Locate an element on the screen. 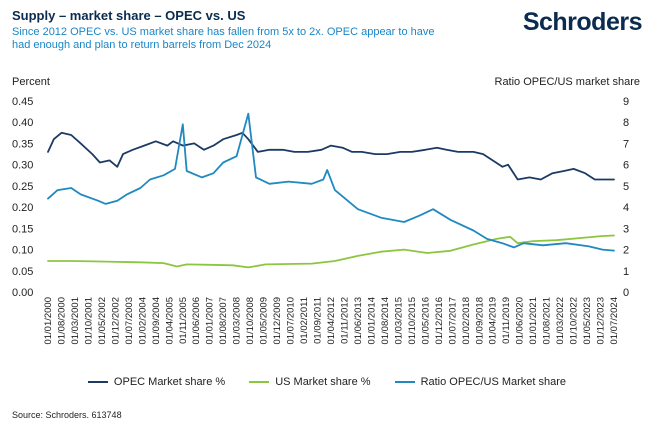 The height and width of the screenshot is (431, 654). x-tick-label: 01/04/2019 is located at coordinates (493, 321).